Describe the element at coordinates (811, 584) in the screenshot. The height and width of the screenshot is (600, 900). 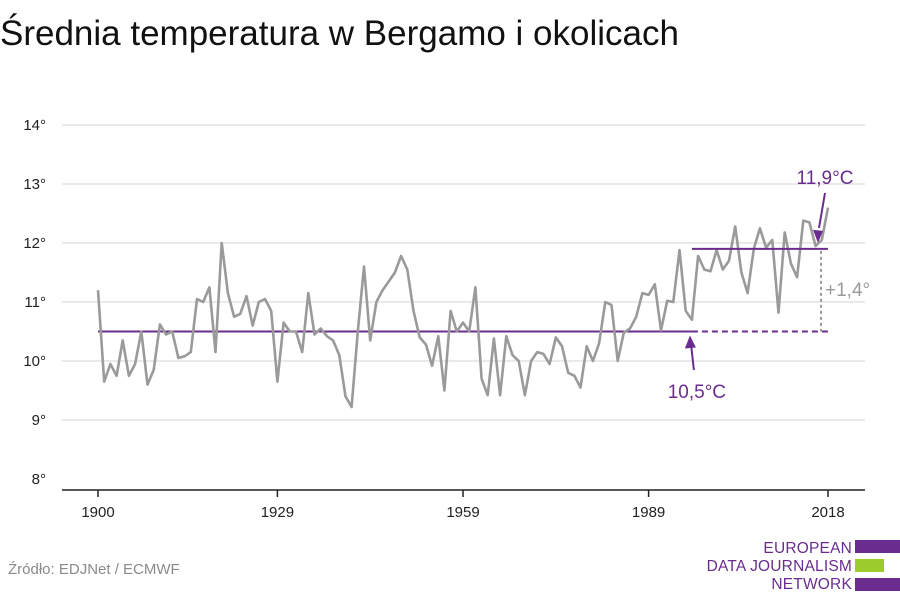
I see `logo-line-3: NETWORK` at that location.